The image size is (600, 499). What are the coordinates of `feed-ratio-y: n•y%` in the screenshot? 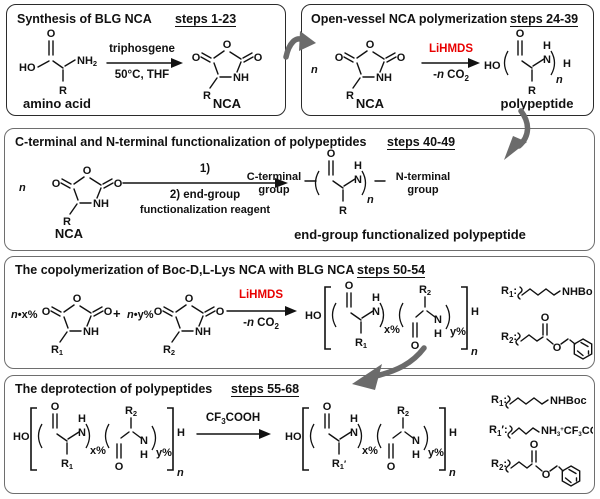 It's located at (140, 315).